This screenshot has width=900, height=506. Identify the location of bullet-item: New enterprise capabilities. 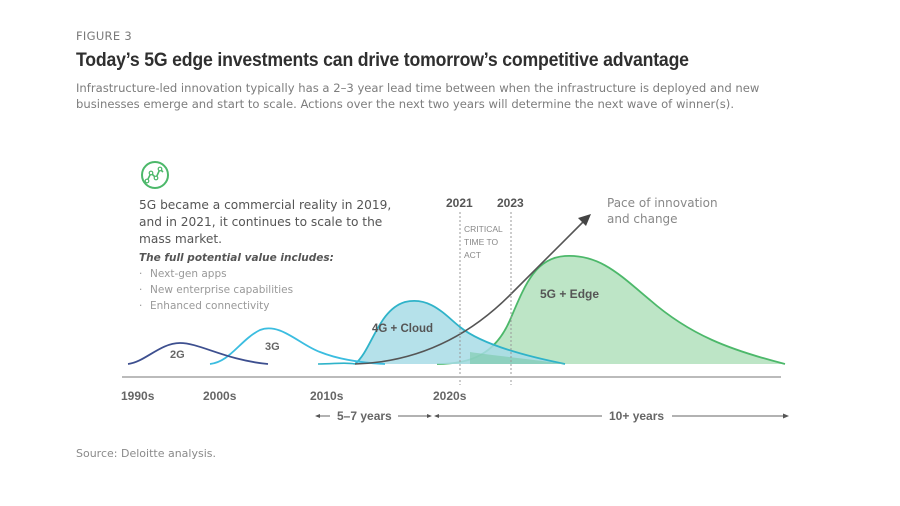
(221, 290).